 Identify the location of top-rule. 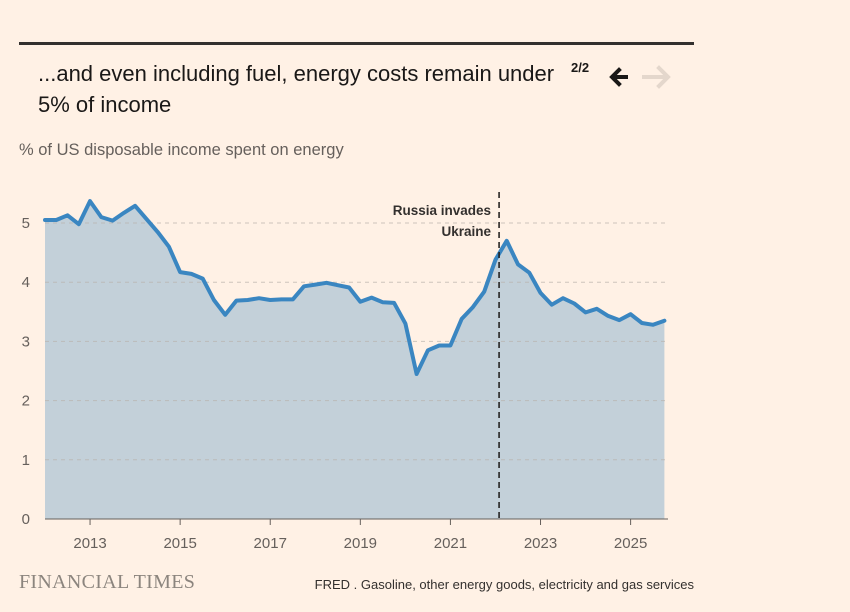
(356, 43).